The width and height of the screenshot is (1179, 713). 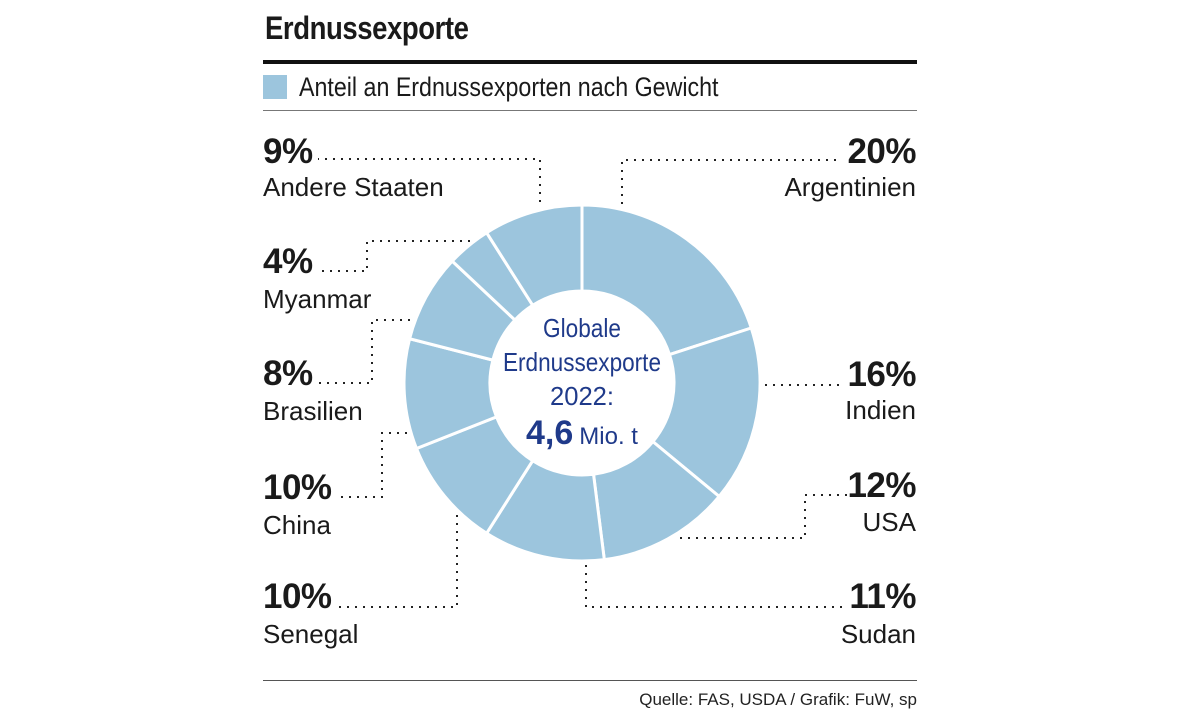 What do you see at coordinates (890, 522) in the screenshot?
I see `category-label-usa: USA` at bounding box center [890, 522].